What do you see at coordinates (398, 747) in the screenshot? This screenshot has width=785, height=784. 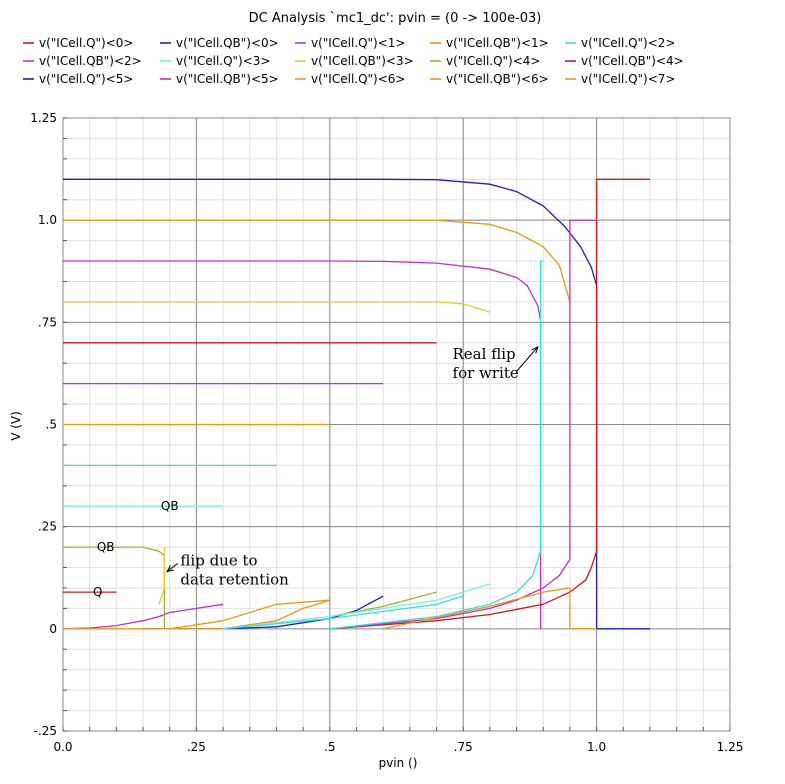 I see `x-tick-labels: 0.0 .25 .5 .75 1.0 1.25` at bounding box center [398, 747].